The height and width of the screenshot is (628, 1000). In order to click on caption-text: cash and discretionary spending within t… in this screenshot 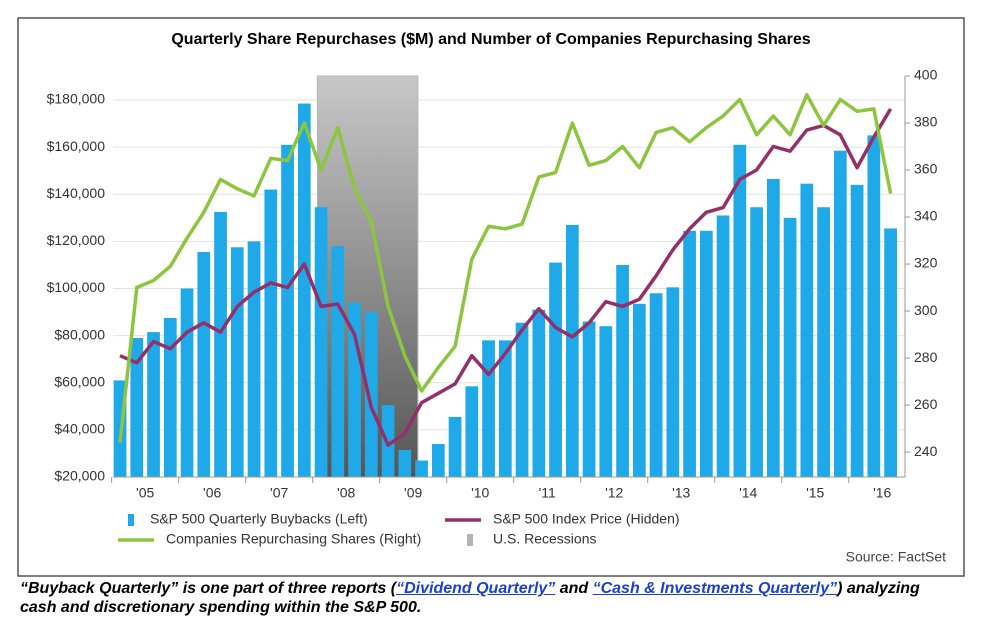, I will do `click(221, 607)`.